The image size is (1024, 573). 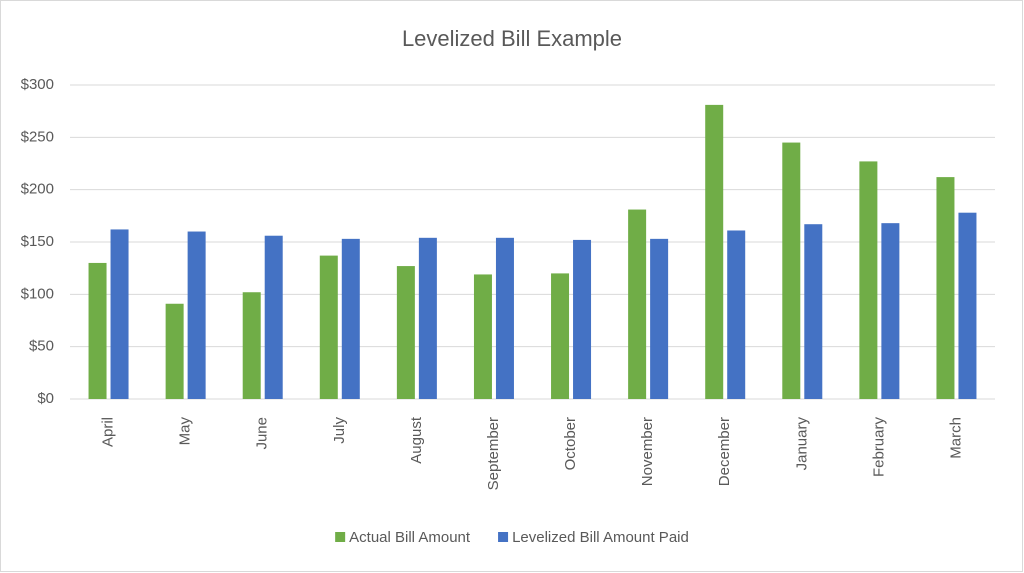 What do you see at coordinates (647, 451) in the screenshot?
I see `x-tick-label: November` at bounding box center [647, 451].